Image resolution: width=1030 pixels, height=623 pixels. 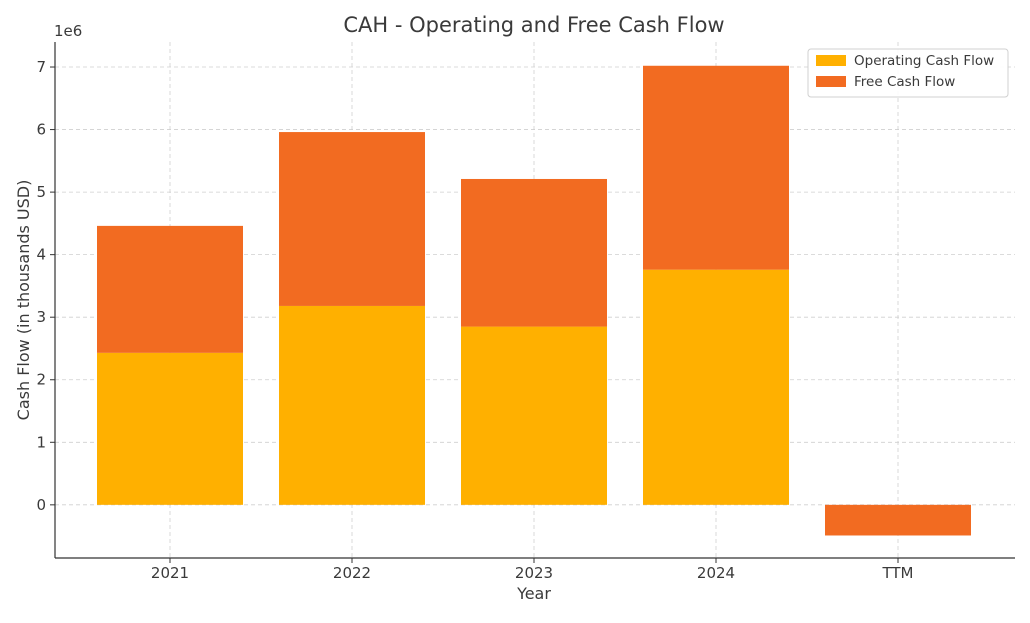 I want to click on y-axis-label: Cash Flow (in thousands USD), so click(x=23, y=300).